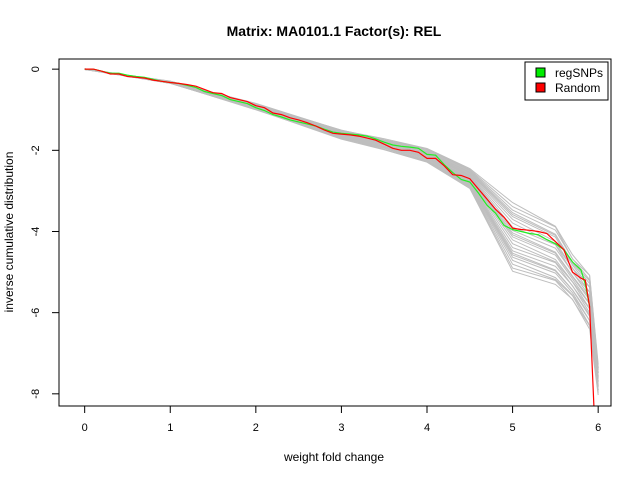  What do you see at coordinates (540, 87) in the screenshot?
I see `legend-swatch-random` at bounding box center [540, 87].